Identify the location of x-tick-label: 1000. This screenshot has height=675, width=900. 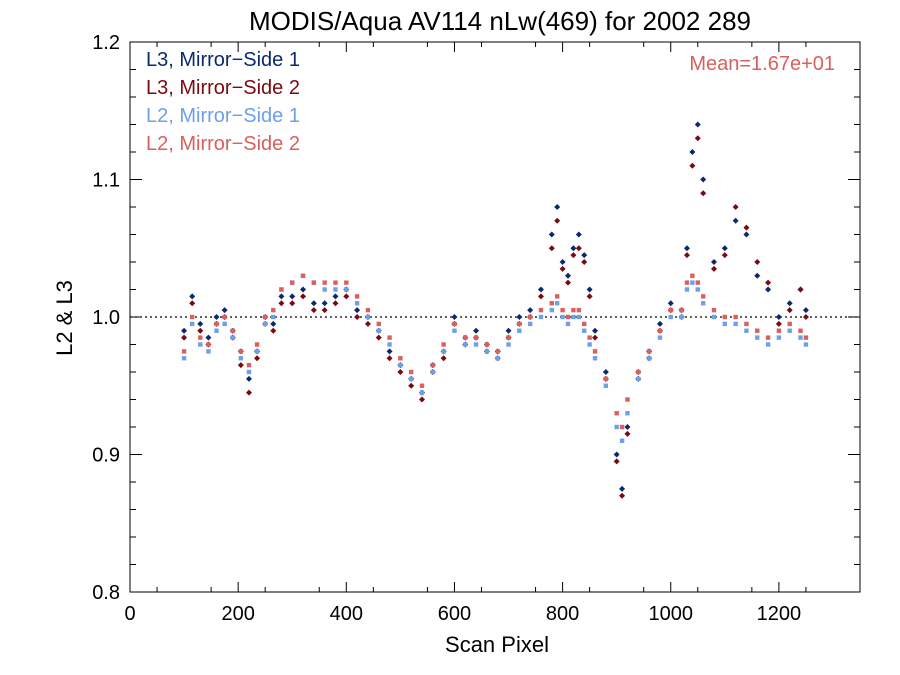
(670, 614).